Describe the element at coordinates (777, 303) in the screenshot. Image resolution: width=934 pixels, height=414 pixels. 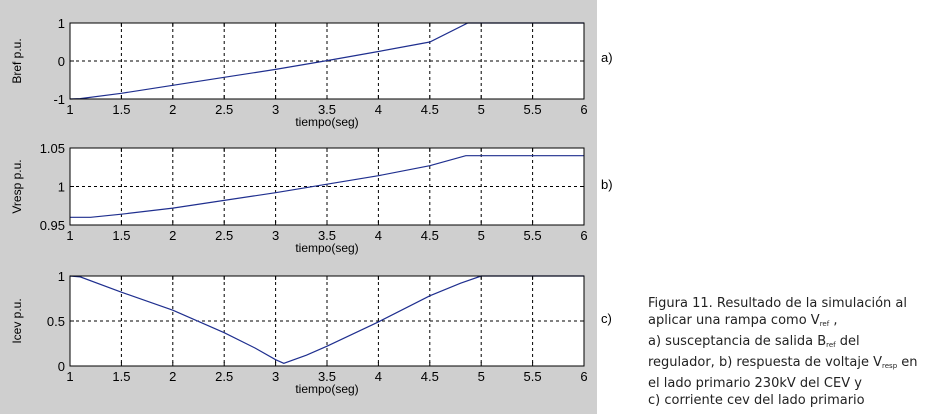
I see `caption-line-1: Figura 11. Resultado de la simulación al` at that location.